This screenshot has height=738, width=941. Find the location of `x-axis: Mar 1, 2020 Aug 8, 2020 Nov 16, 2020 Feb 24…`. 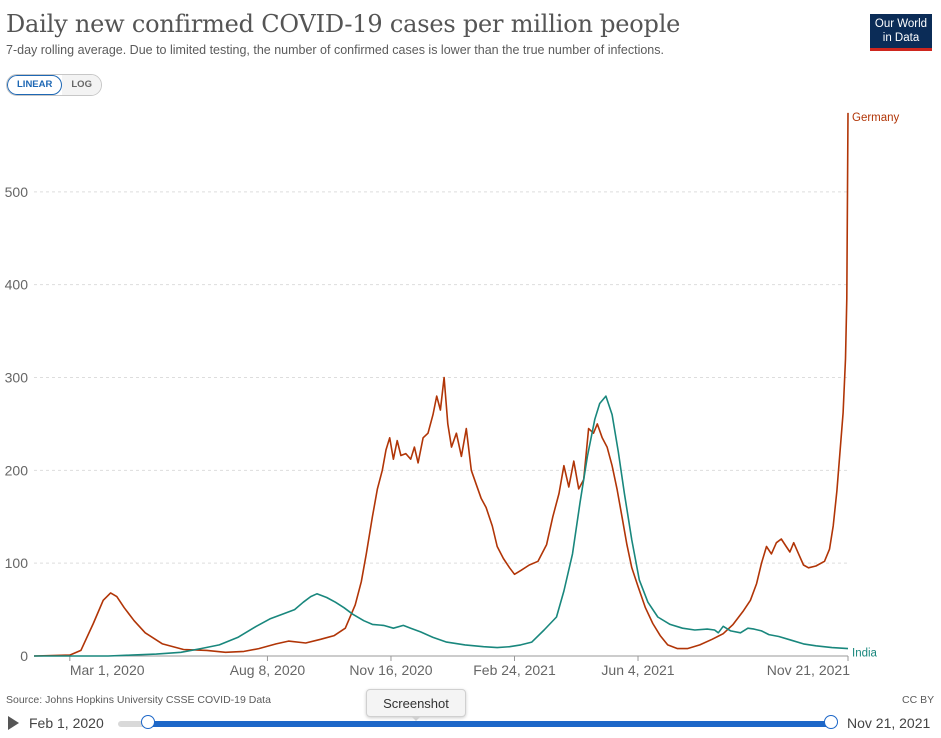

x-axis: Mar 1, 2020 Aug 8, 2020 Nov 16, 2020 Feb 24… is located at coordinates (442, 666).